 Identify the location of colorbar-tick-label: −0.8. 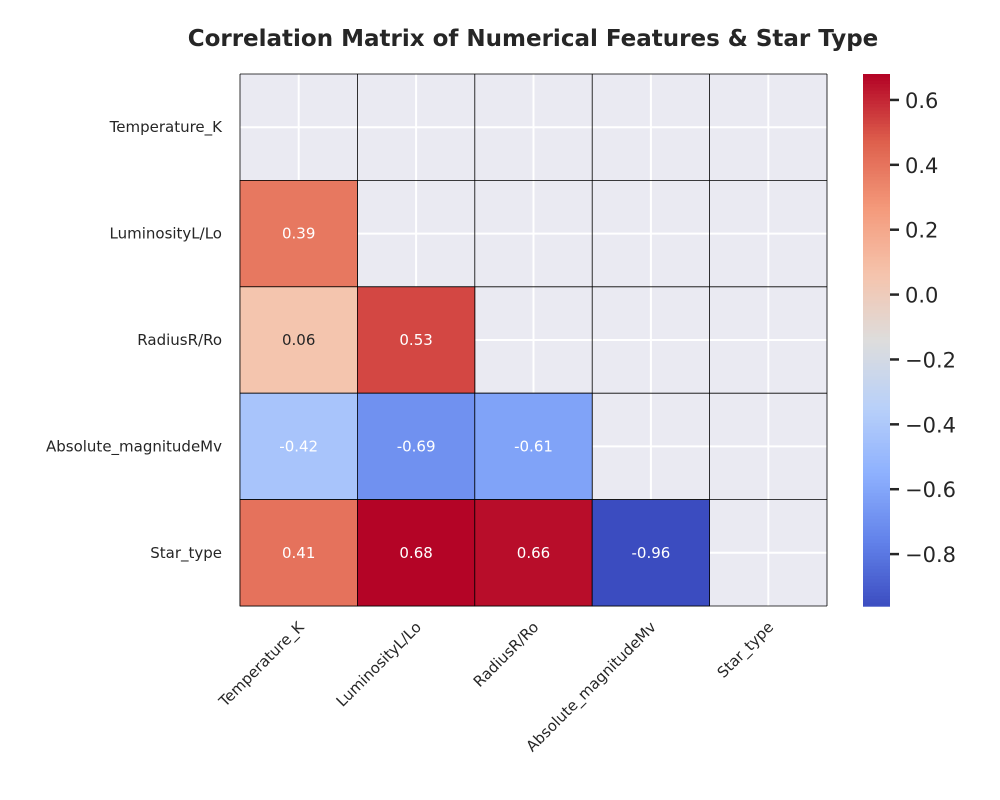
(930, 555).